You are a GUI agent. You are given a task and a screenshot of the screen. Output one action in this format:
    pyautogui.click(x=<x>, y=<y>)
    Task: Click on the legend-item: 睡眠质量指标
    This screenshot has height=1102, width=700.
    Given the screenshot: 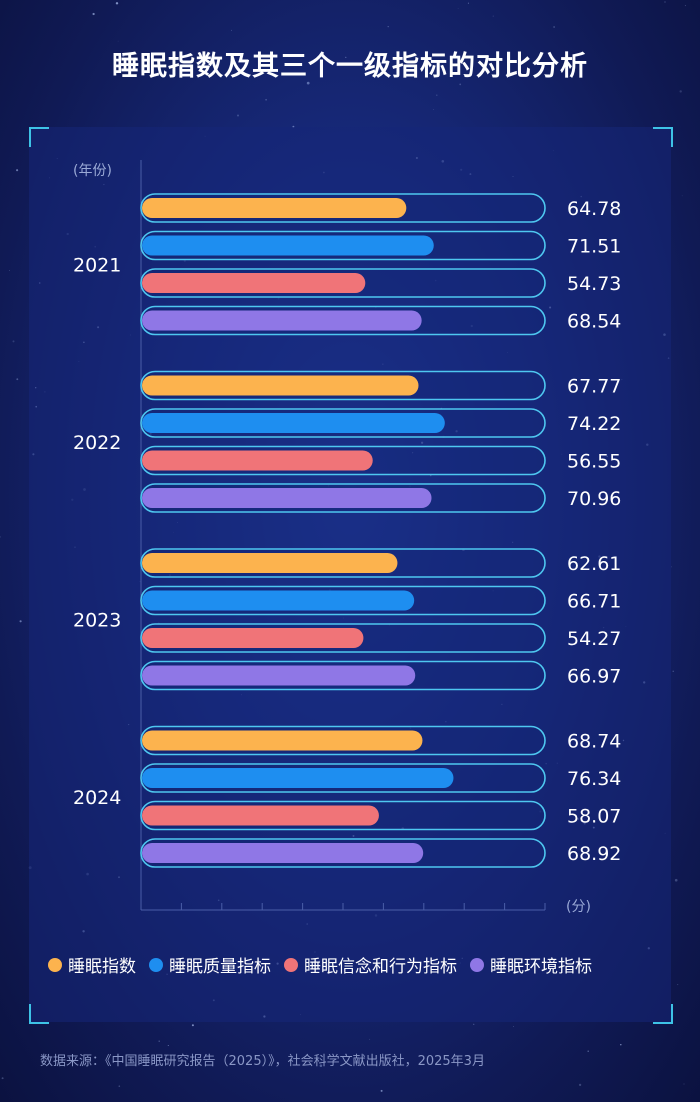 What is the action you would take?
    pyautogui.click(x=210, y=964)
    